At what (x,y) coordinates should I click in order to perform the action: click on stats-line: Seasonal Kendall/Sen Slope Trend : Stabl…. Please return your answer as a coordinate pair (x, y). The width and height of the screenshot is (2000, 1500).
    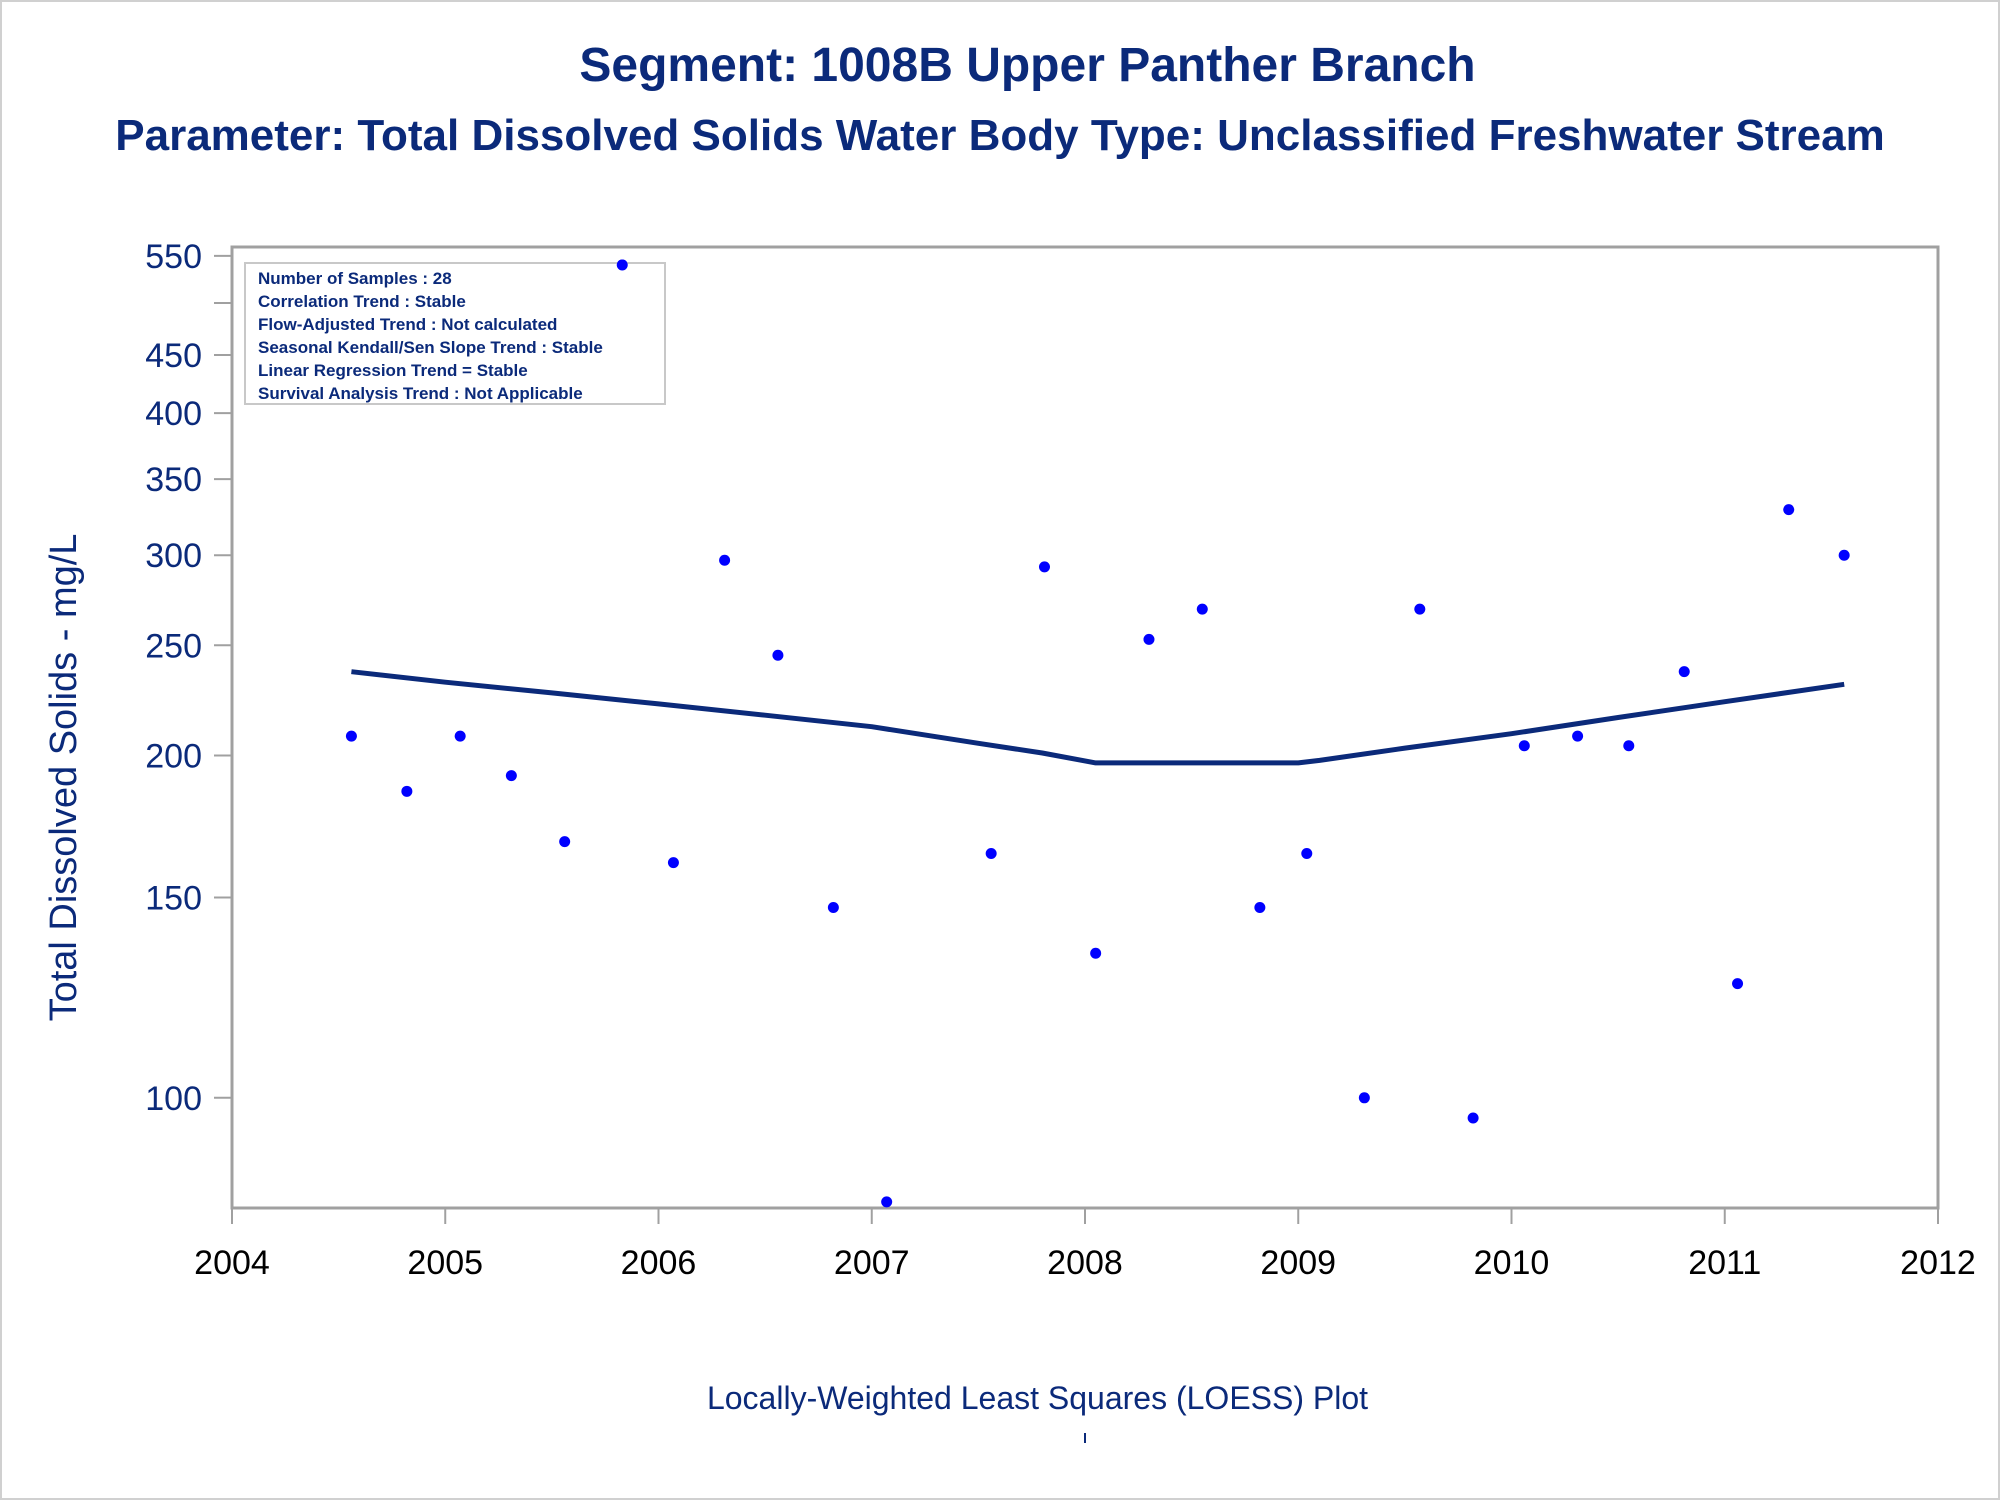
    Looking at the image, I should click on (430, 347).